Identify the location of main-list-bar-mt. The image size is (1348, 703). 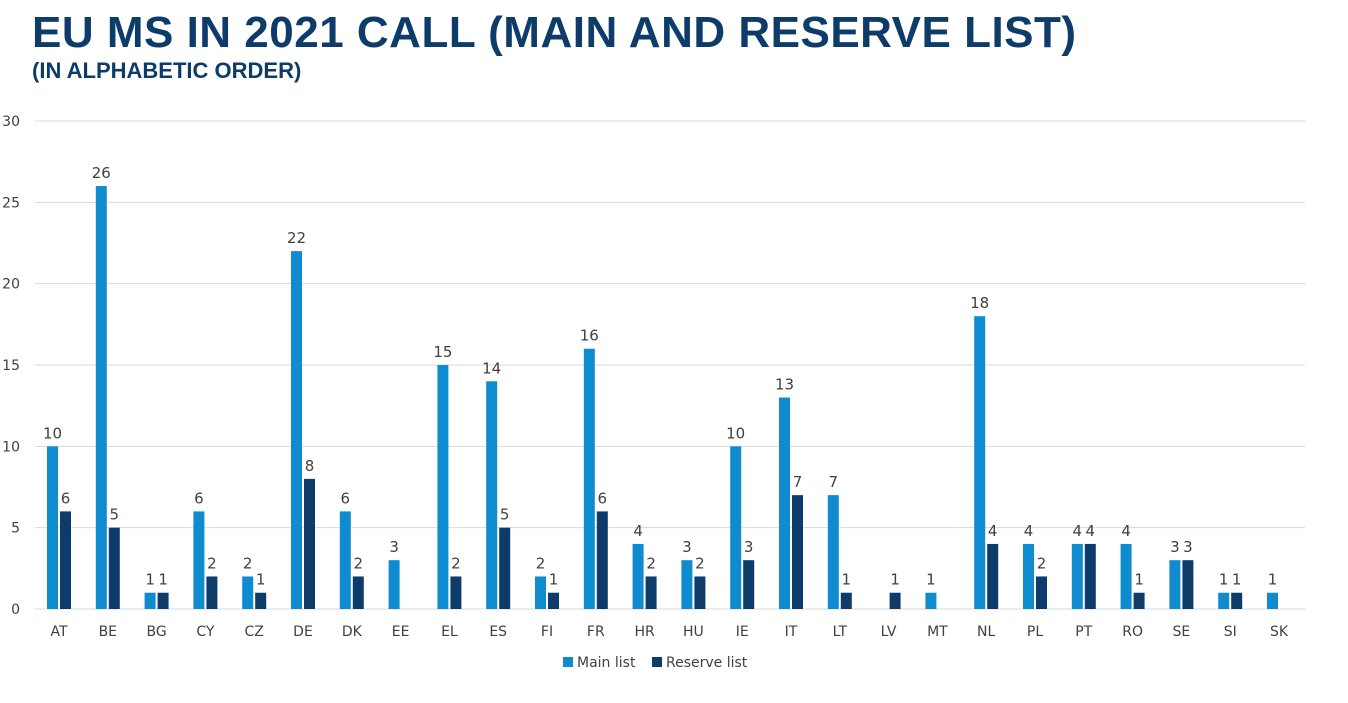
(931, 600).